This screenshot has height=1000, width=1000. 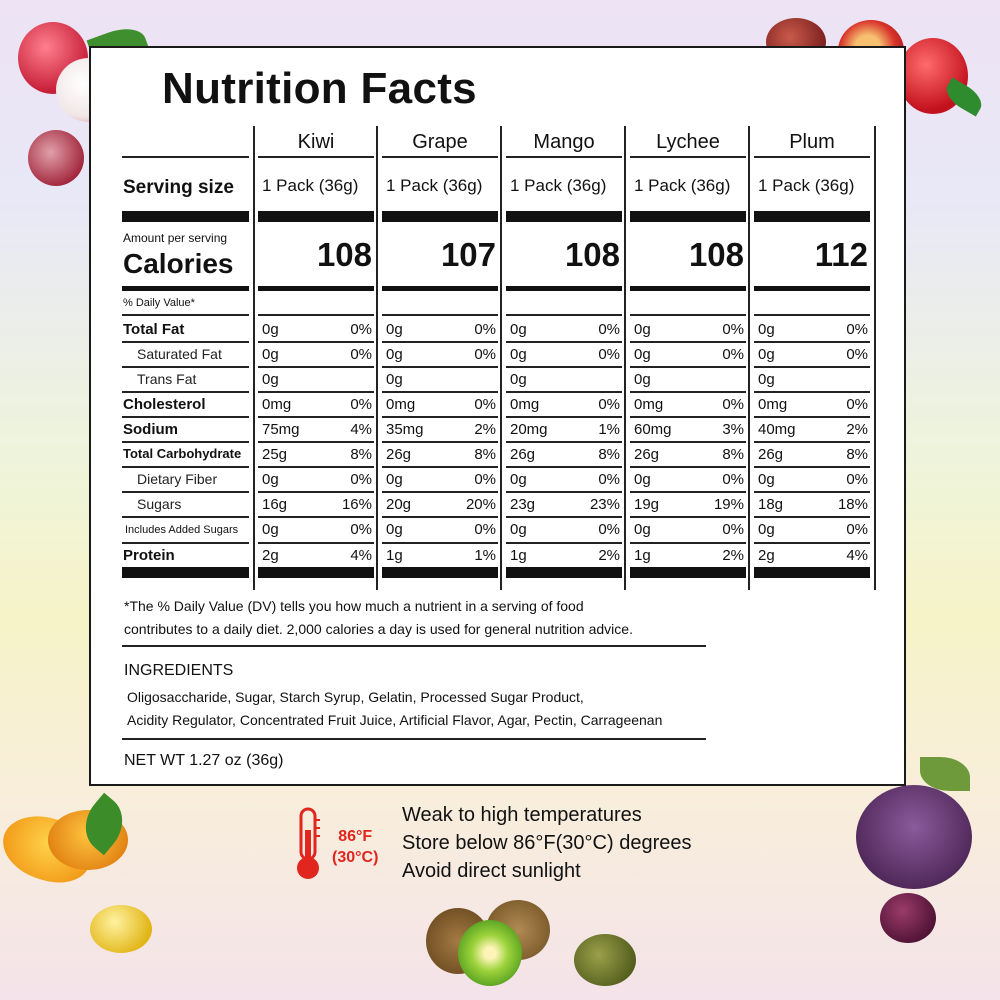 I want to click on percent-cell: 2%, so click(x=609, y=555).